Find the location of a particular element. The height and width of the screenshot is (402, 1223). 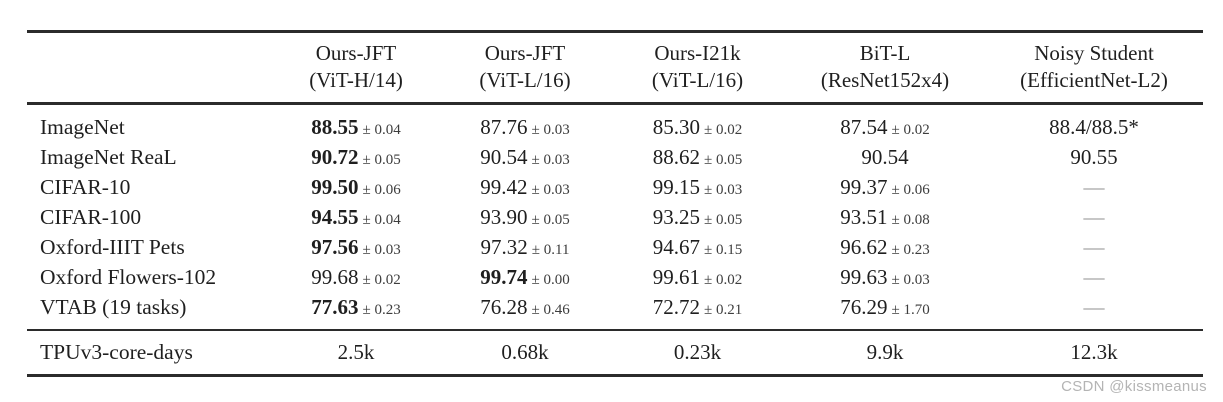

result-cell: 99.42 ± 0.03 is located at coordinates (525, 187).